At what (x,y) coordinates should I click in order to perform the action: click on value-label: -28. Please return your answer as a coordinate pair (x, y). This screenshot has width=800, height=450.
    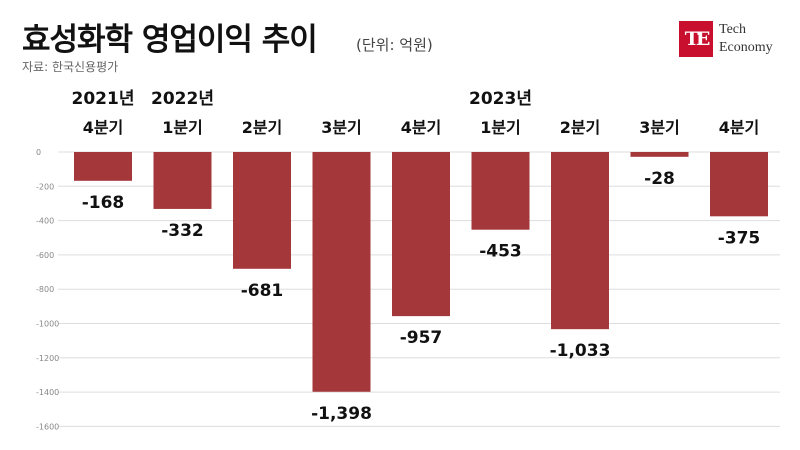
    Looking at the image, I should click on (659, 179).